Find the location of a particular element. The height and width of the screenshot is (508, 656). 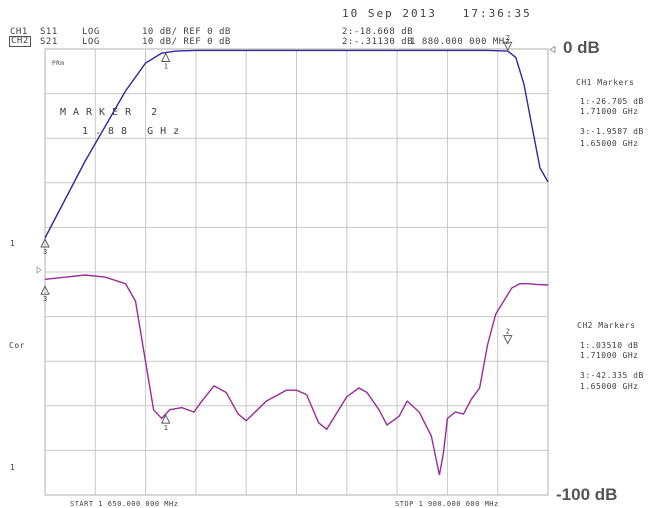

ref-top-label: 0 dB is located at coordinates (581, 47).